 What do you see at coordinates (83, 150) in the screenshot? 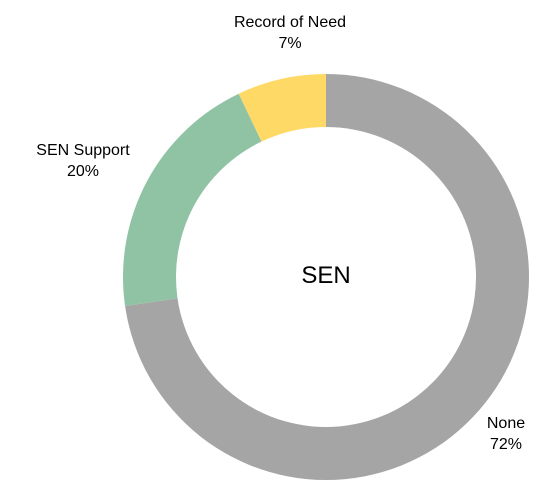
I see `slice-label-name: SEN Support` at bounding box center [83, 150].